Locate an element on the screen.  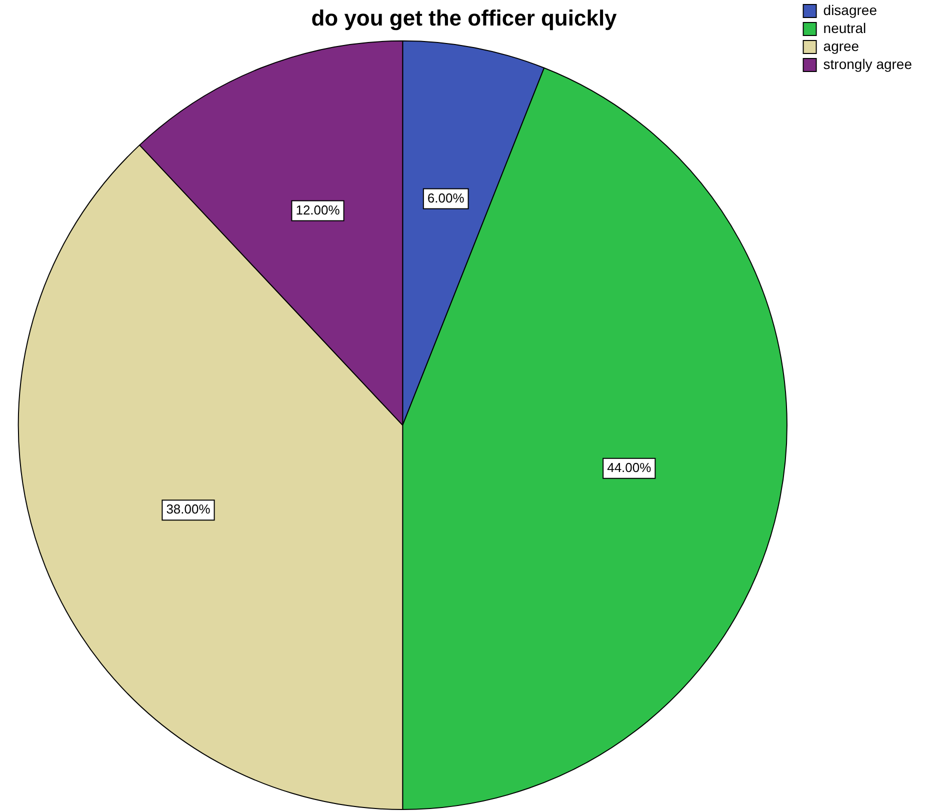
legend-label: disagree is located at coordinates (850, 10).